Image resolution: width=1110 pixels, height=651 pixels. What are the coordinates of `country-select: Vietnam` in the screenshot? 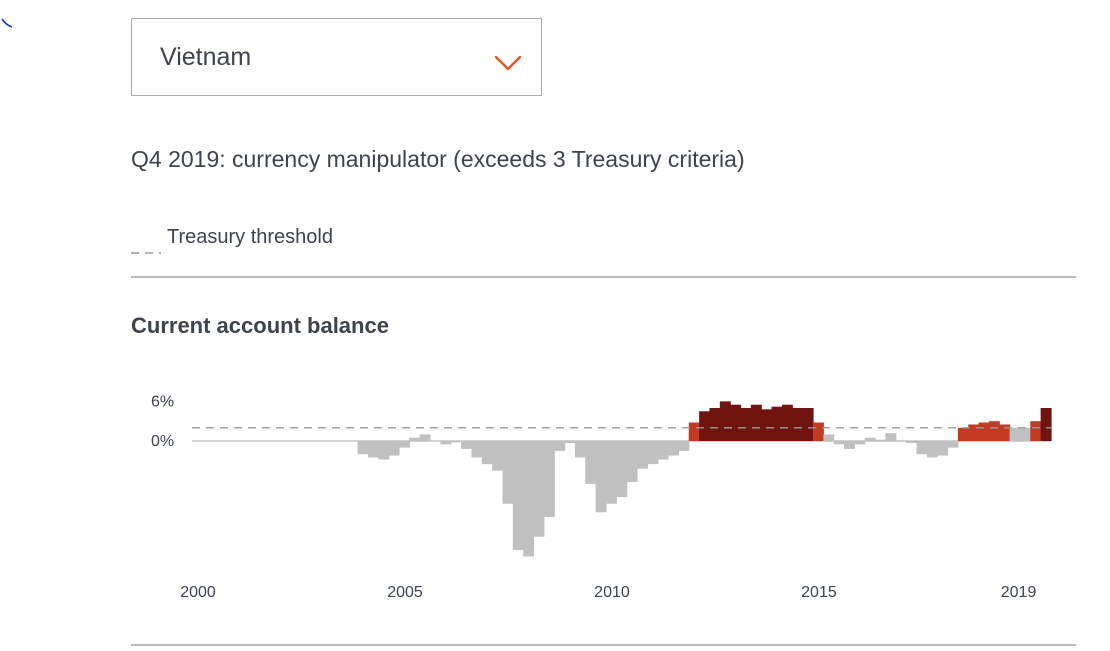 It's located at (336, 57).